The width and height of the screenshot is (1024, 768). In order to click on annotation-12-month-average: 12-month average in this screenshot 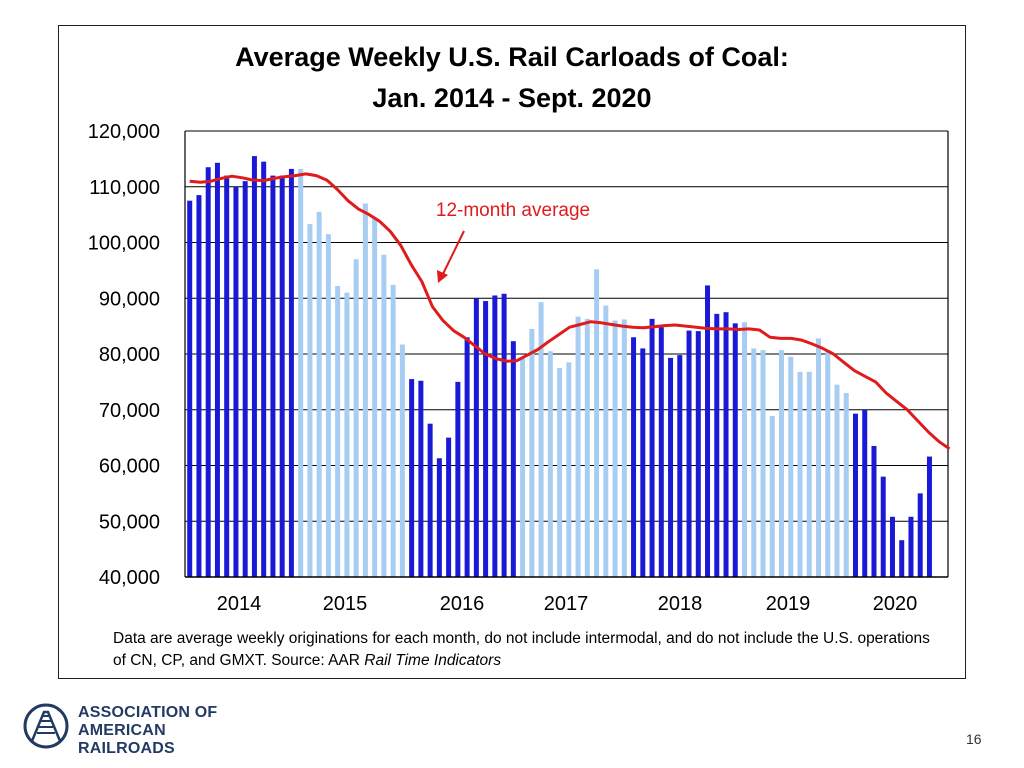, I will do `click(513, 210)`.